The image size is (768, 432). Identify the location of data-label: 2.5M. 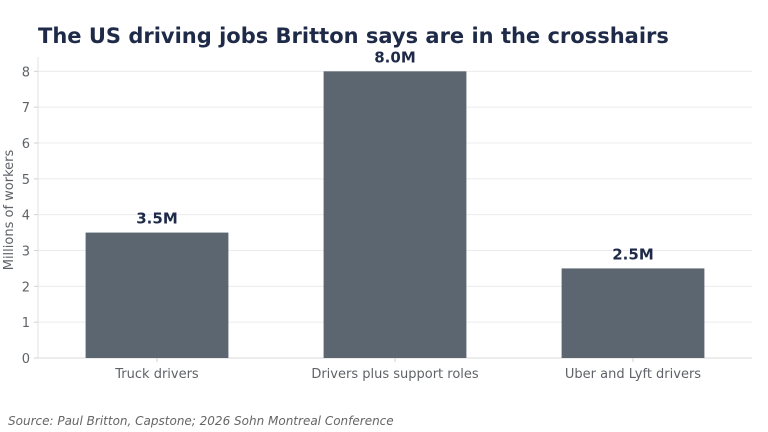
(633, 254).